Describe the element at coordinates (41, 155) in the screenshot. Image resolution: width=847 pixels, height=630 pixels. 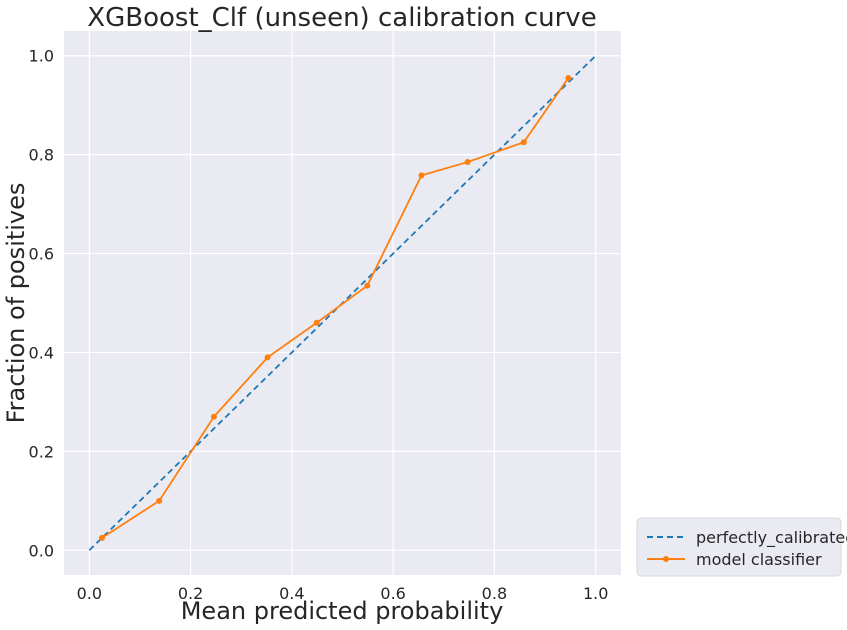
I see `y-tick-label: 0.8` at that location.